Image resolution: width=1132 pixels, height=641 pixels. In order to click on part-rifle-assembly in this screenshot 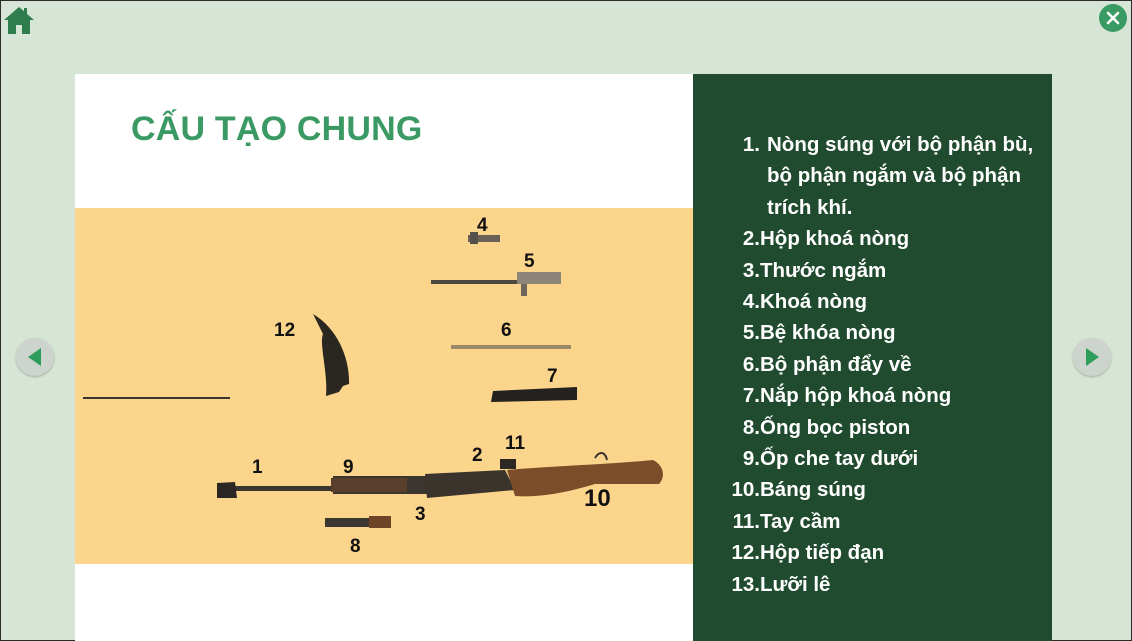, I will do `click(440, 475)`.